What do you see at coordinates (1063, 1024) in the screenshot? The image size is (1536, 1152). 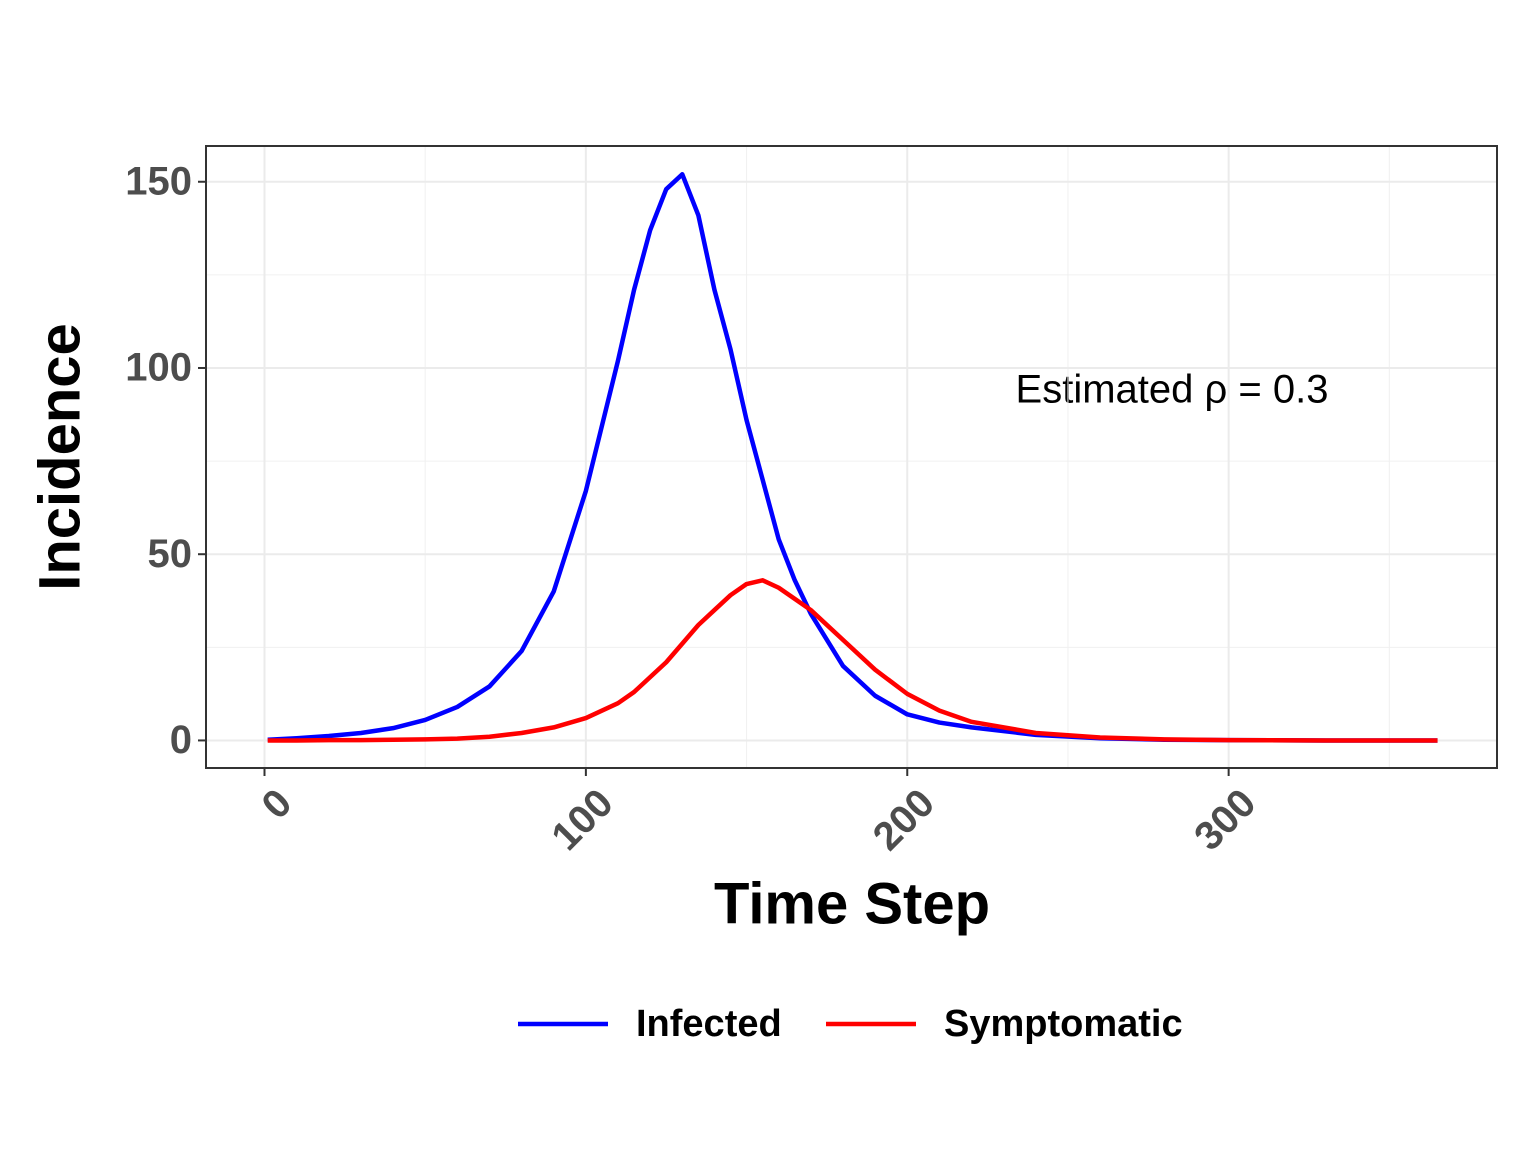 I see `legend-label: Symptomatic` at bounding box center [1063, 1024].